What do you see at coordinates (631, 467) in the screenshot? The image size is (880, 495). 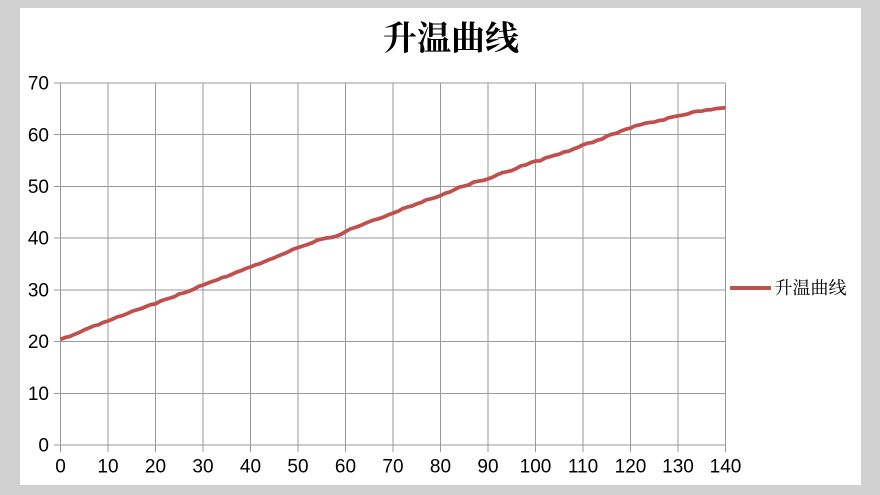 I see `svg-text: 120` at bounding box center [631, 467].